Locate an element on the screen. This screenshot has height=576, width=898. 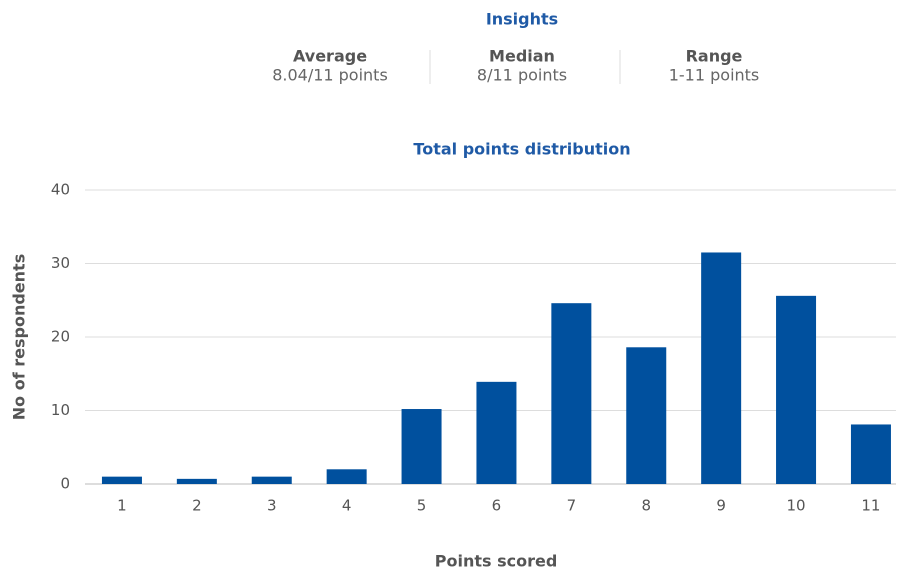
y-axis-label: No of respondents is located at coordinates (19, 337).